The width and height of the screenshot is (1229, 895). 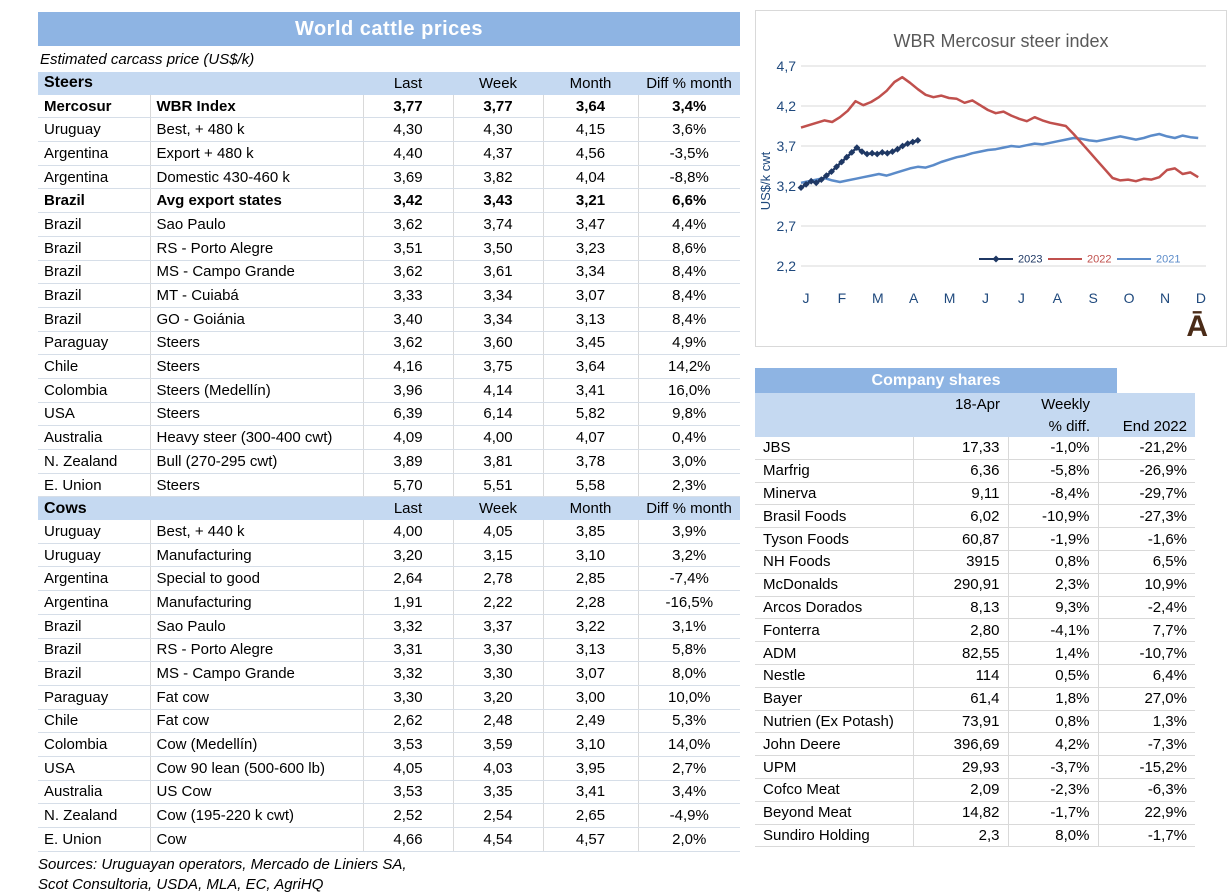 I want to click on price-cell: 5,58, so click(x=590, y=485).